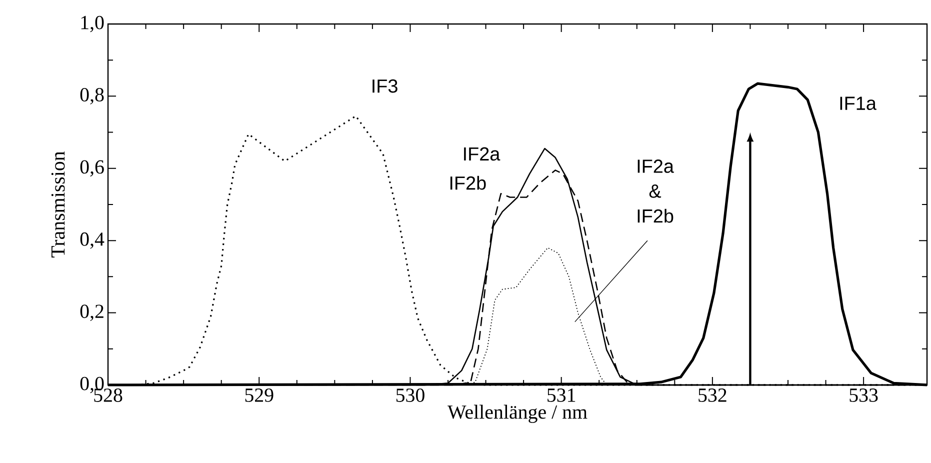 This screenshot has width=931, height=463. I want to click on series-label: IF2b, so click(468, 183).